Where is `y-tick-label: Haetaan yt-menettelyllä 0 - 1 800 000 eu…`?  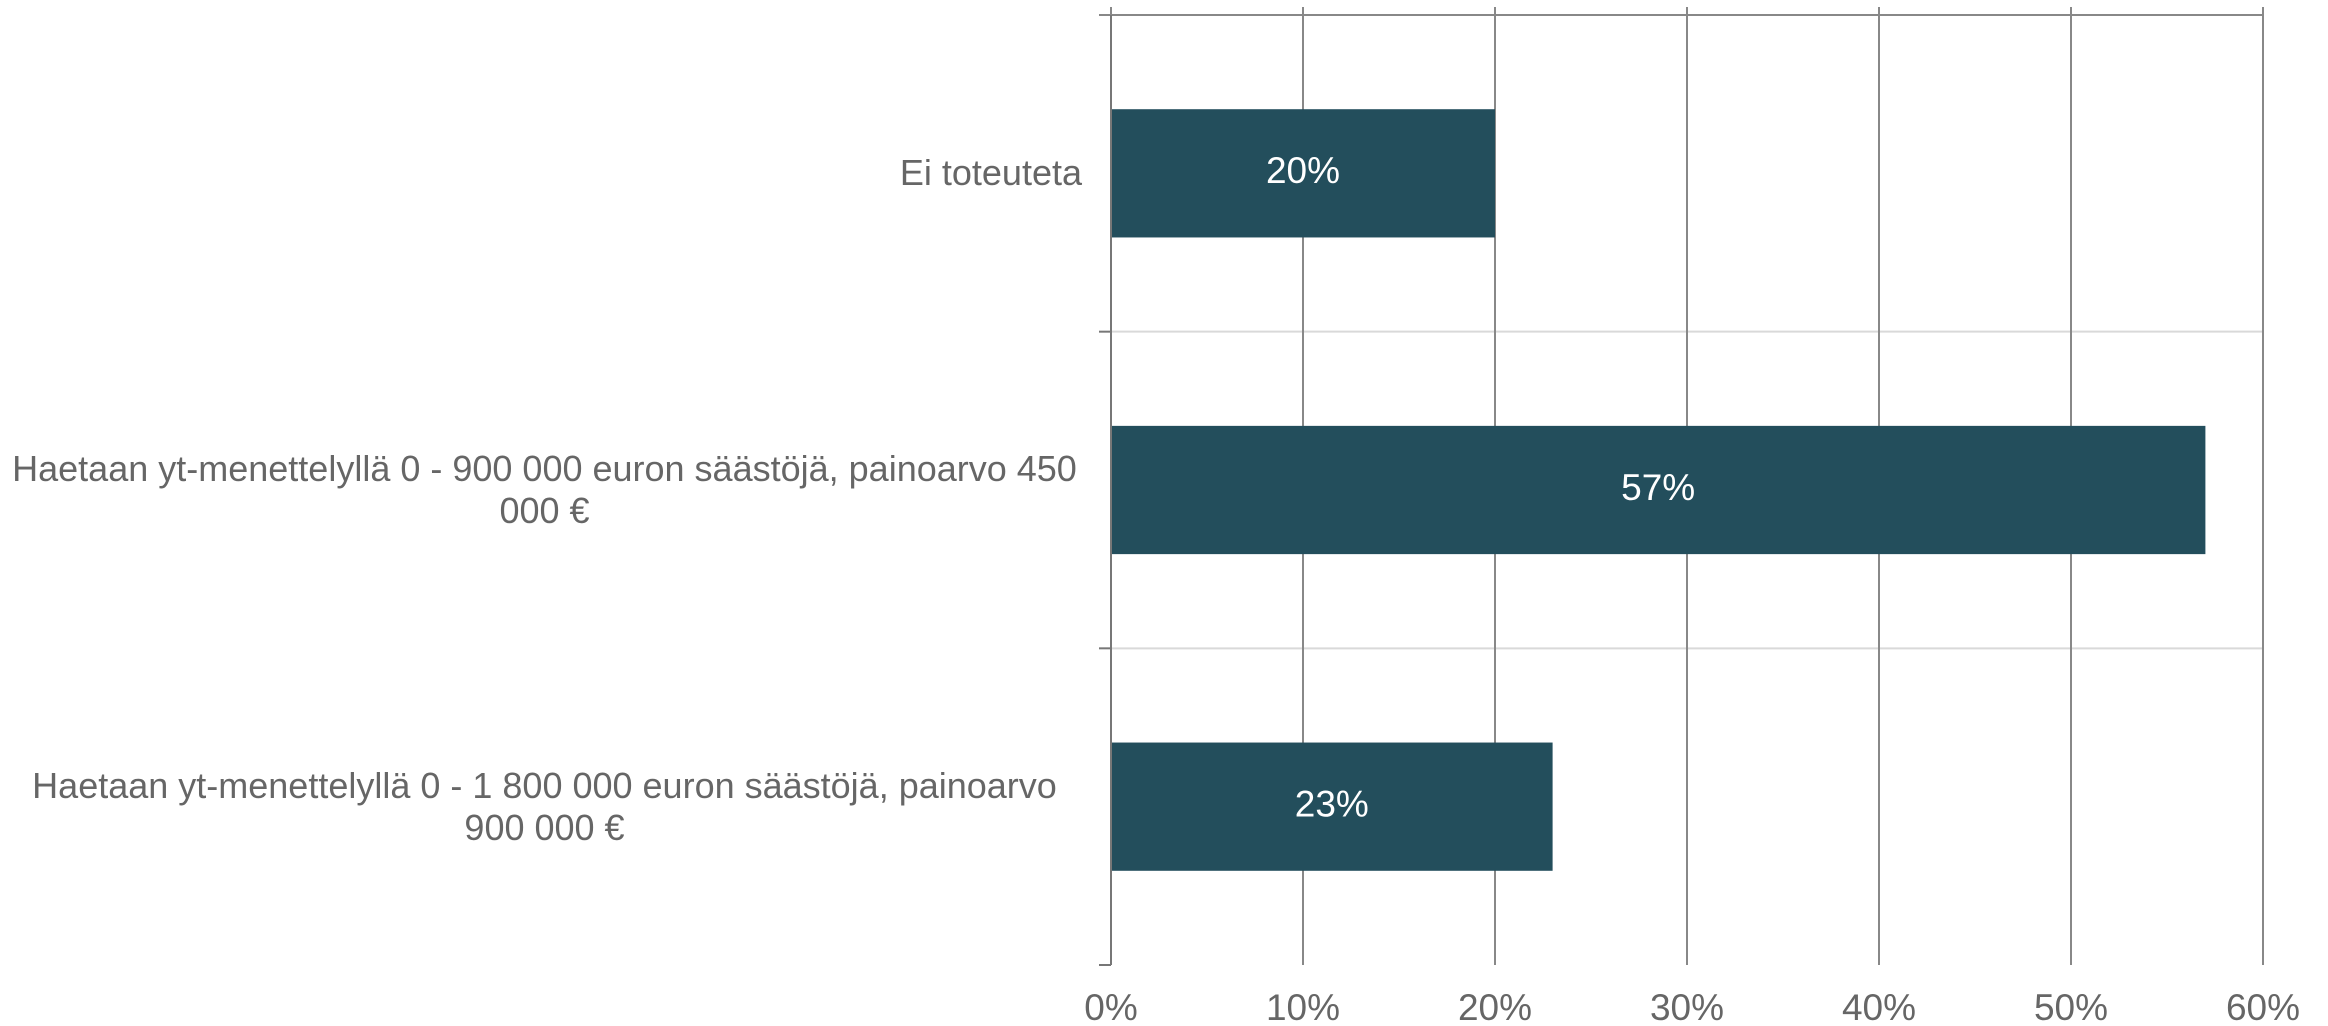
y-tick-label: Haetaan yt-menettelyllä 0 - 1 800 000 eu… is located at coordinates (544, 806).